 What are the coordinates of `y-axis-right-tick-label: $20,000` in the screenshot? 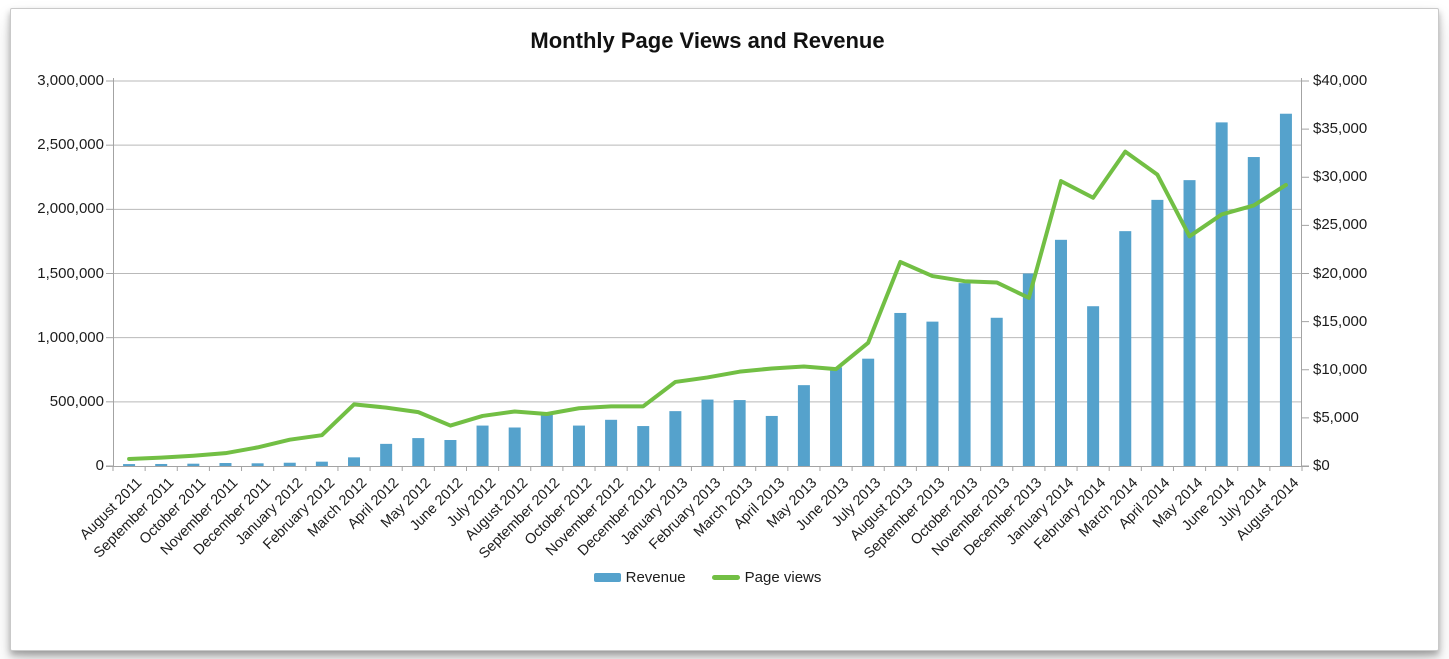 It's located at (1340, 273).